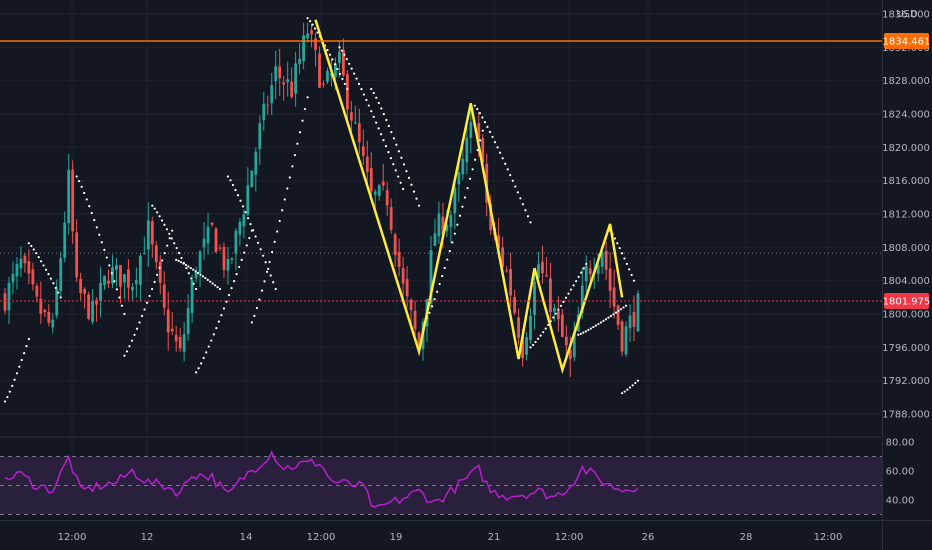  What do you see at coordinates (321, 479) in the screenshot?
I see `rsi-line` at bounding box center [321, 479].